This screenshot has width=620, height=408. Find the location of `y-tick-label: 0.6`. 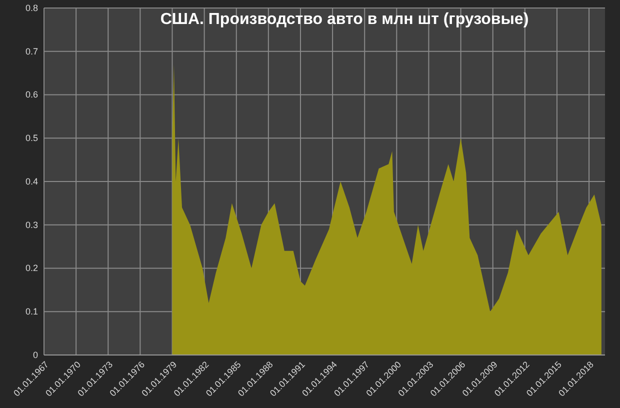

y-tick-label: 0.6 is located at coordinates (31, 95).